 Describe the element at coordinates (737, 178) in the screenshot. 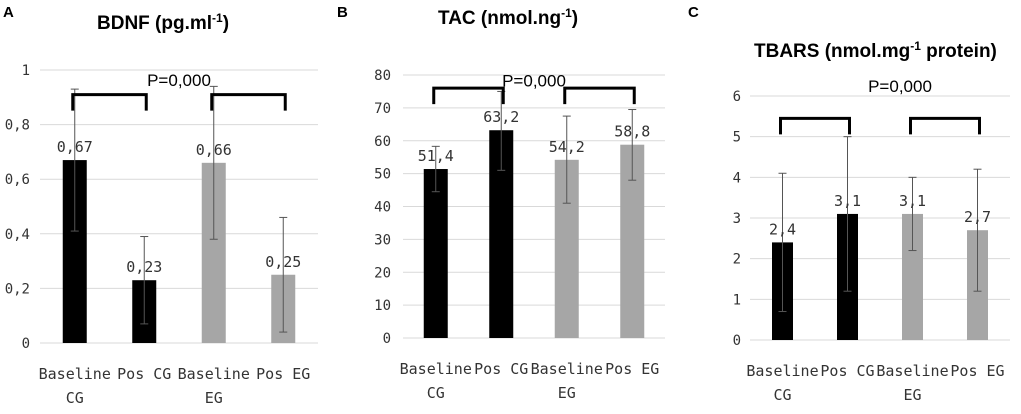

I see `y-tick-label: 4` at that location.